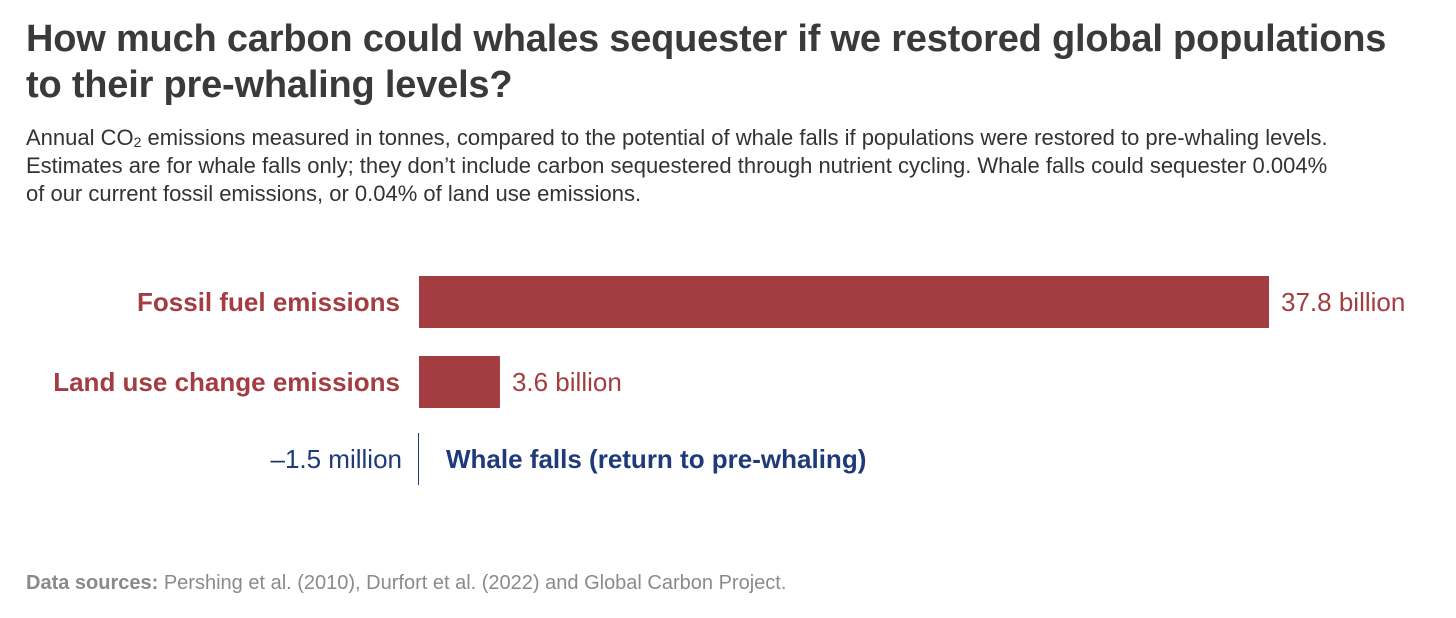 This screenshot has height=618, width=1456. What do you see at coordinates (226, 382) in the screenshot?
I see `category-label-2: Land use change emissions` at bounding box center [226, 382].